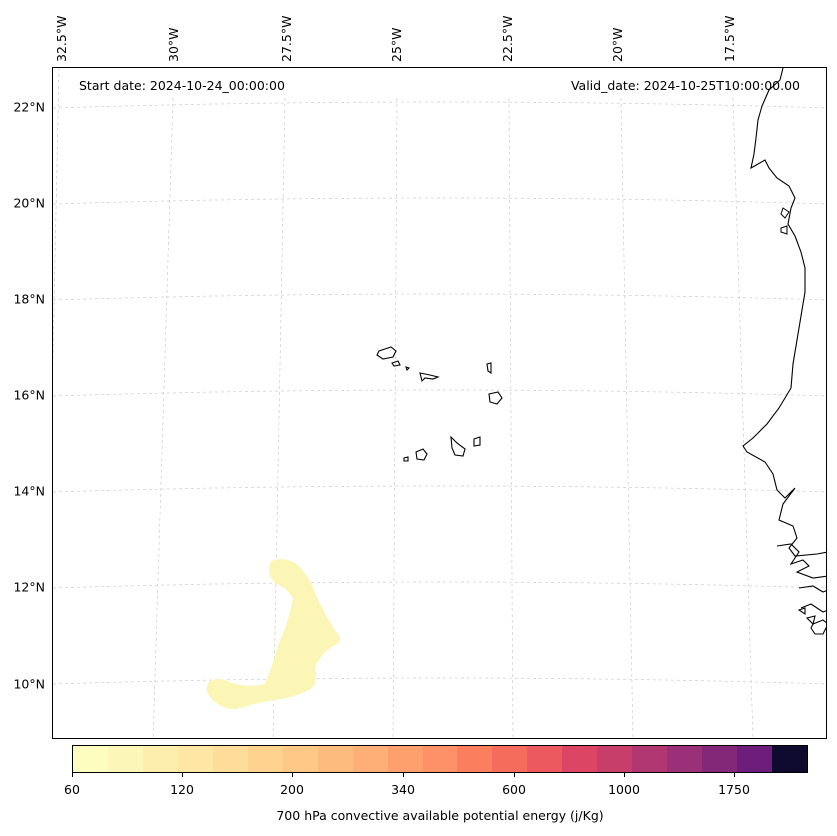 Image resolution: width=837 pixels, height=836 pixels. I want to click on lat-label-18: 18°N, so click(29, 299).